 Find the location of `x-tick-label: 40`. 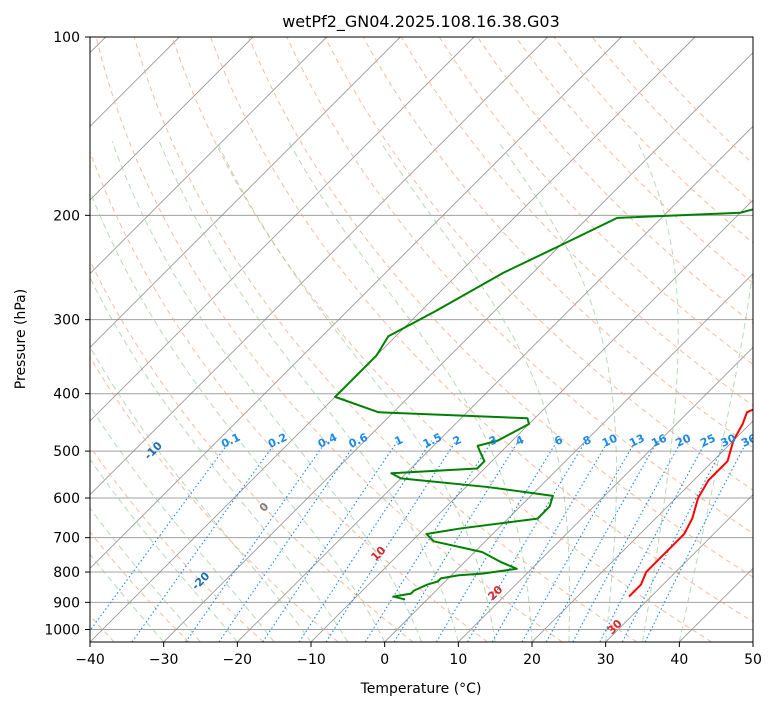

x-tick-label: 40 is located at coordinates (679, 660).